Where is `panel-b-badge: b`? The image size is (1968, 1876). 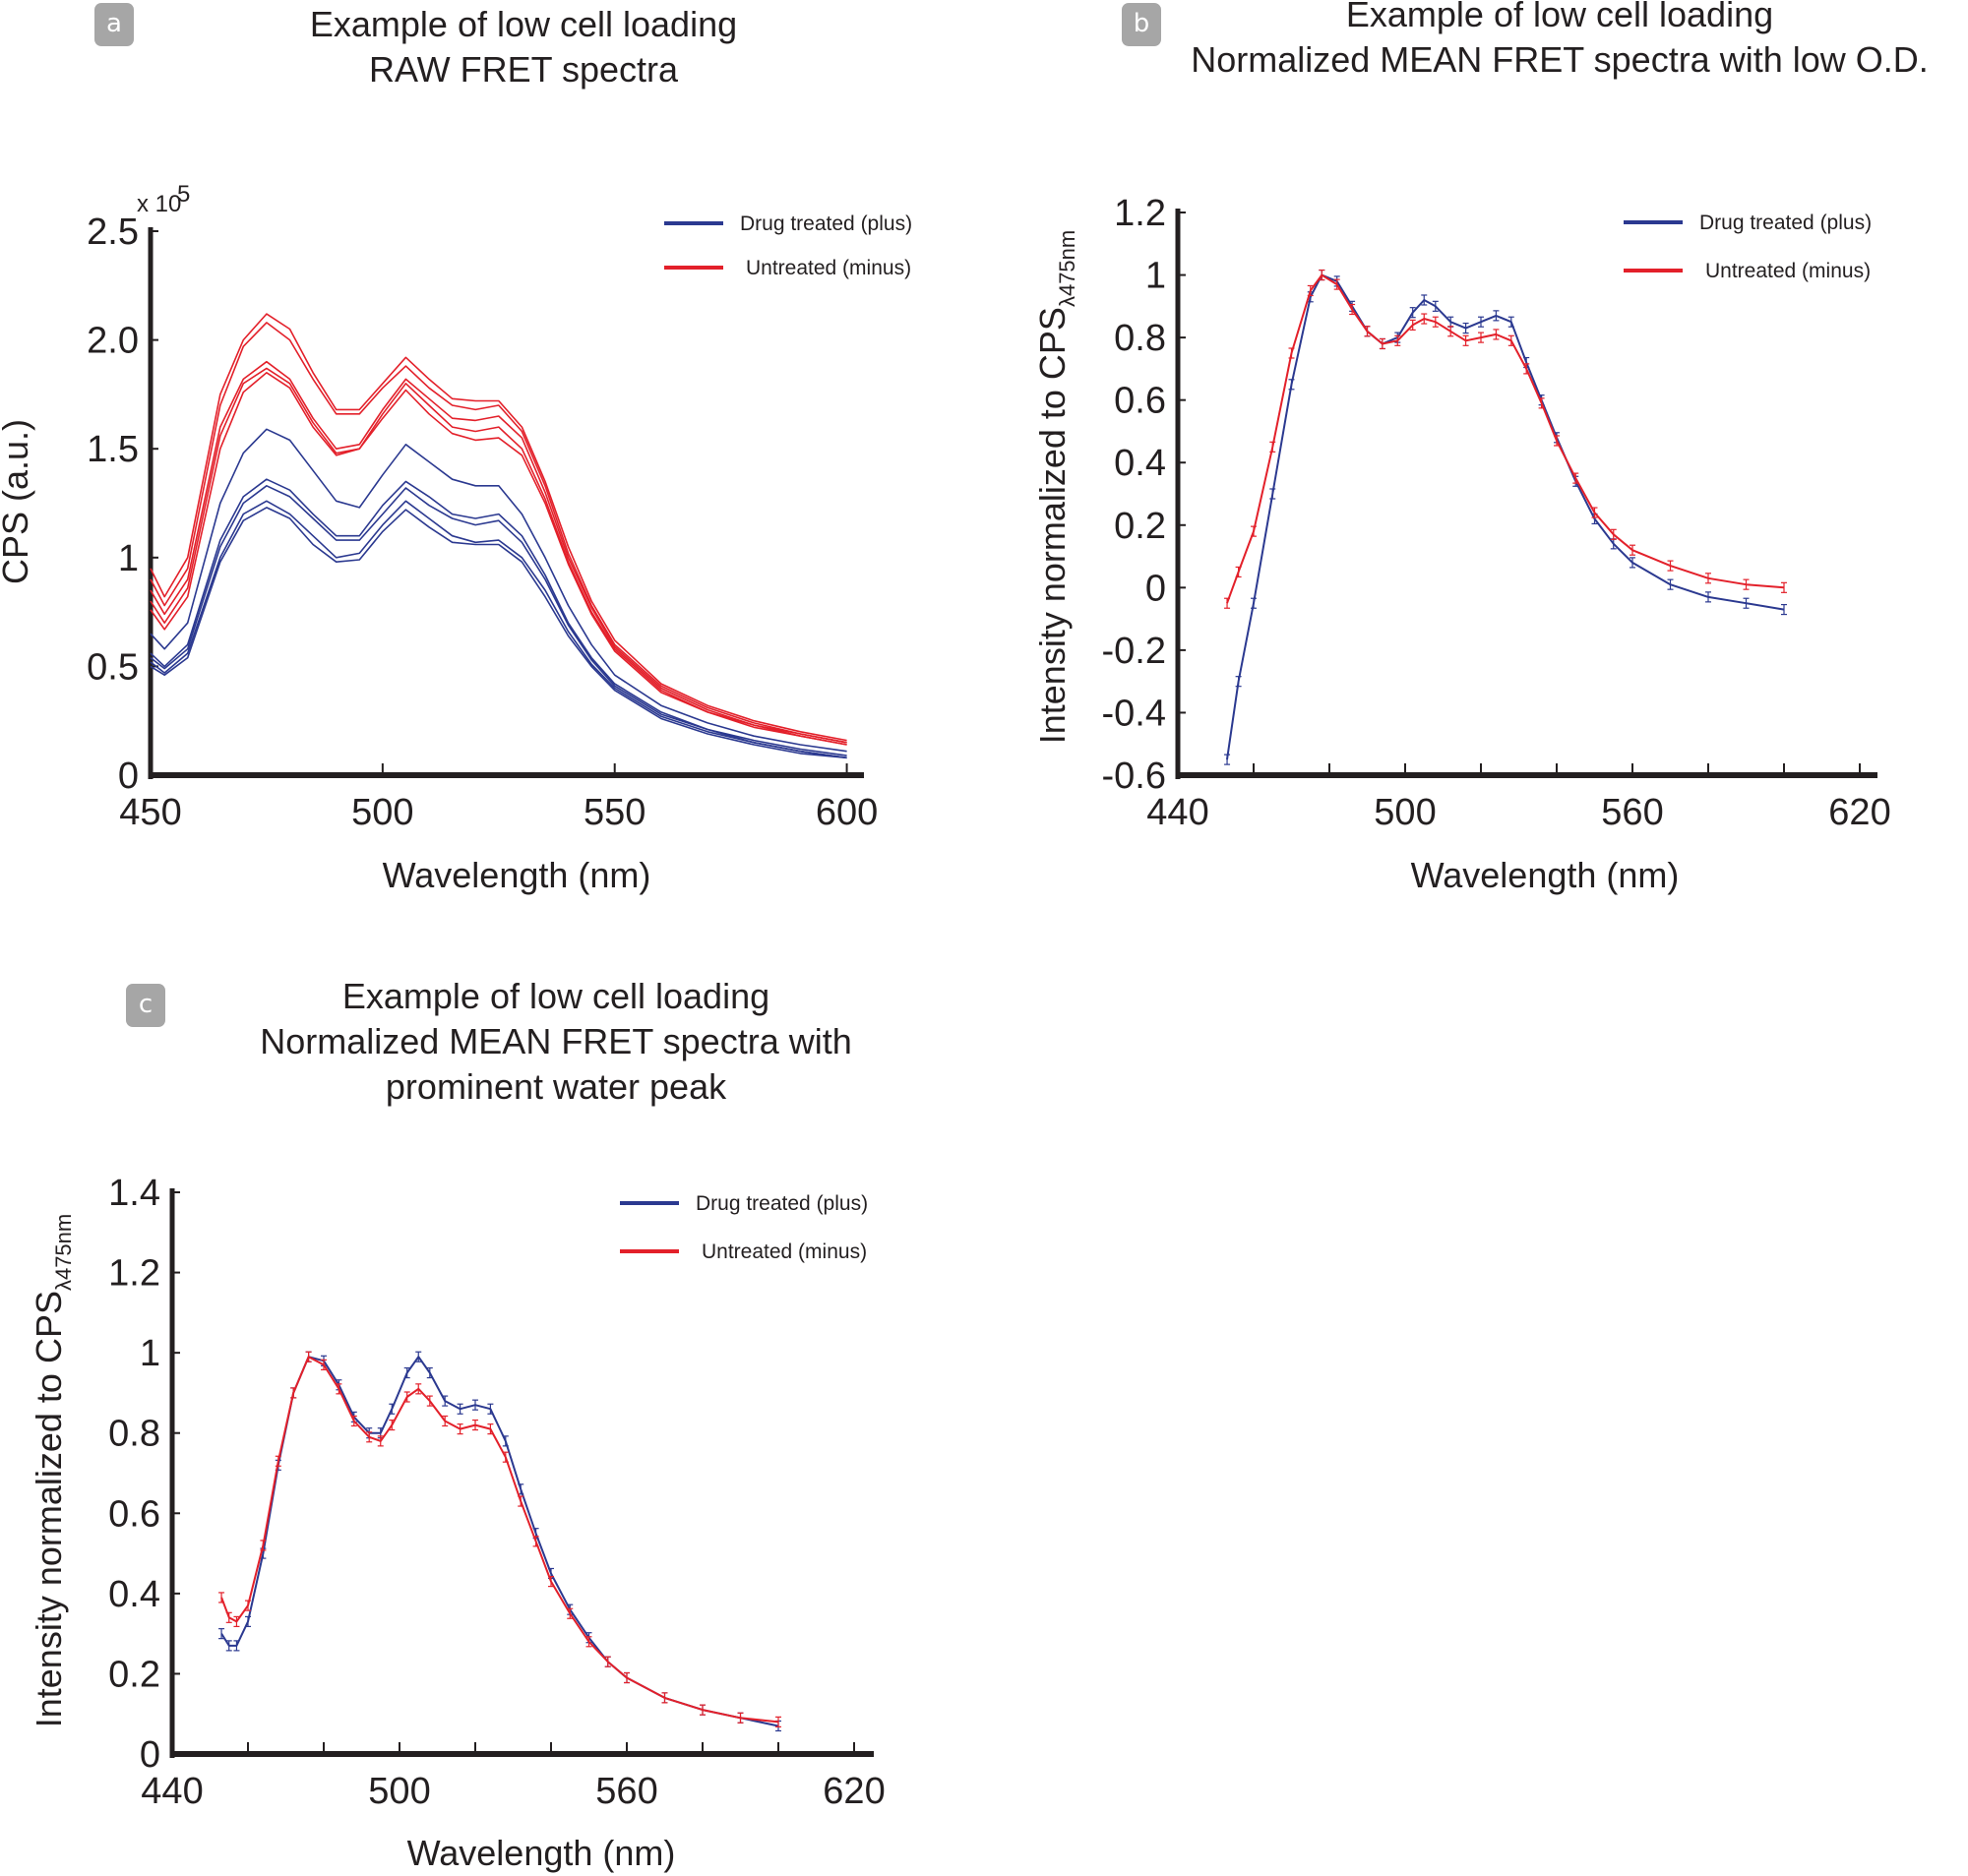 panel-b-badge: b is located at coordinates (1142, 24).